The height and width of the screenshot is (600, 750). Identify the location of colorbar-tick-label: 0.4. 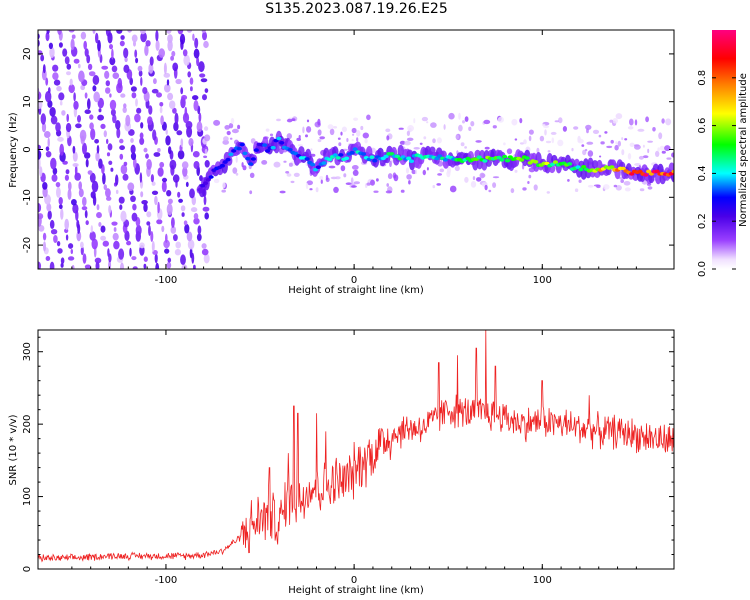
(702, 173).